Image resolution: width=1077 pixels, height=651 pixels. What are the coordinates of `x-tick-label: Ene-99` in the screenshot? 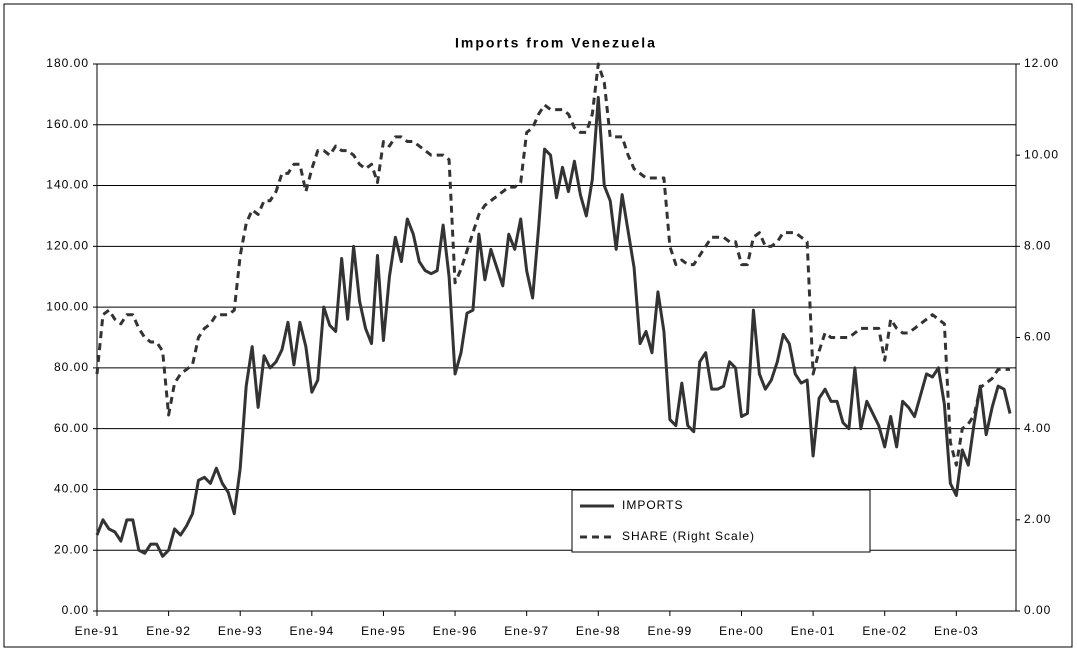 It's located at (670, 631).